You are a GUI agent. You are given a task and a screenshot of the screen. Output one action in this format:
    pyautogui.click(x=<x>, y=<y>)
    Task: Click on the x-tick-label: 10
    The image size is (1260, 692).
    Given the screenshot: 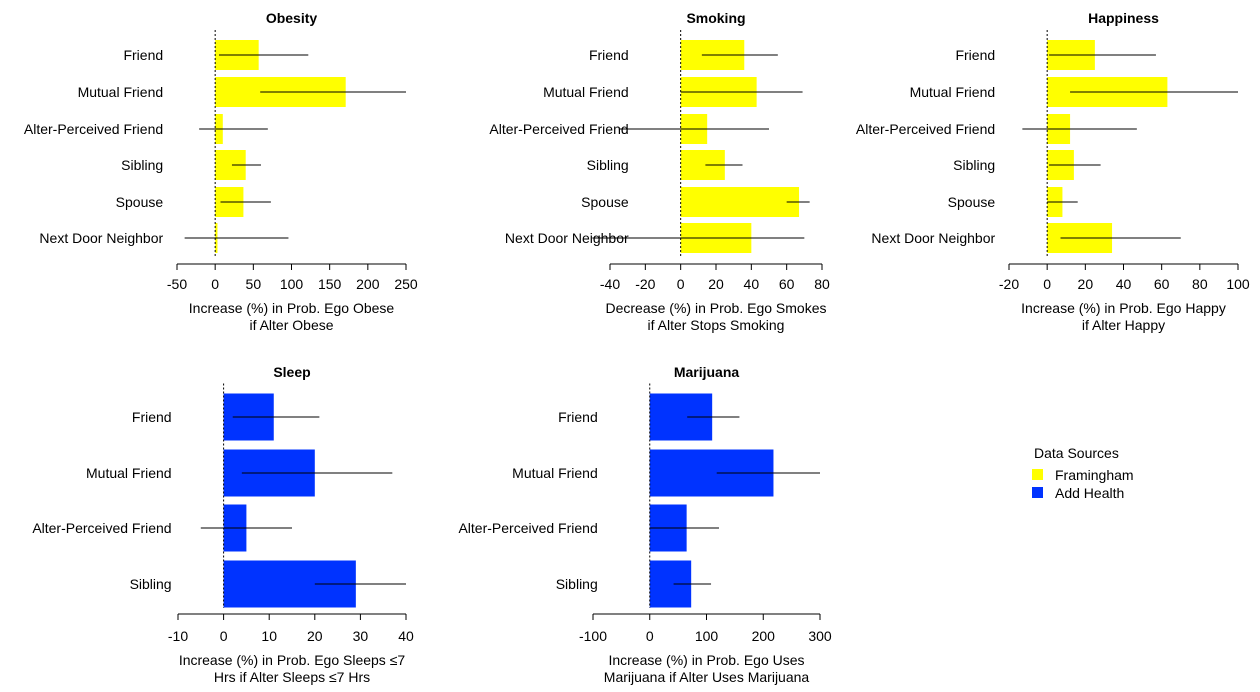 What is the action you would take?
    pyautogui.click(x=269, y=636)
    